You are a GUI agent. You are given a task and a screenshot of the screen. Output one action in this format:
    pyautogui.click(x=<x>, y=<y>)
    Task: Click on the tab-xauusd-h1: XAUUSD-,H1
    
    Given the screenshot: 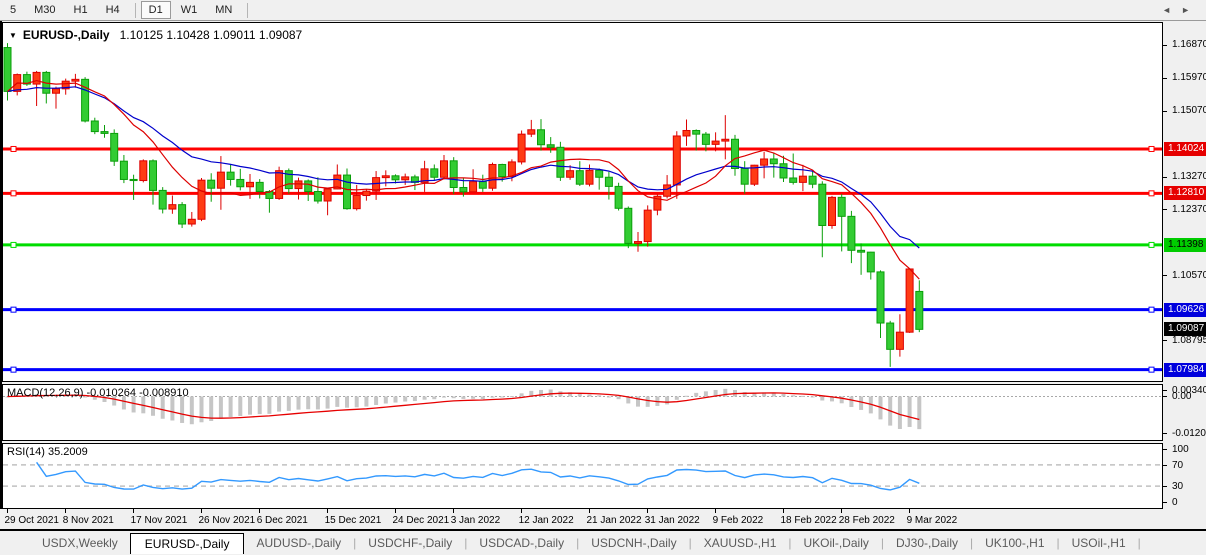 What is the action you would take?
    pyautogui.click(x=740, y=543)
    